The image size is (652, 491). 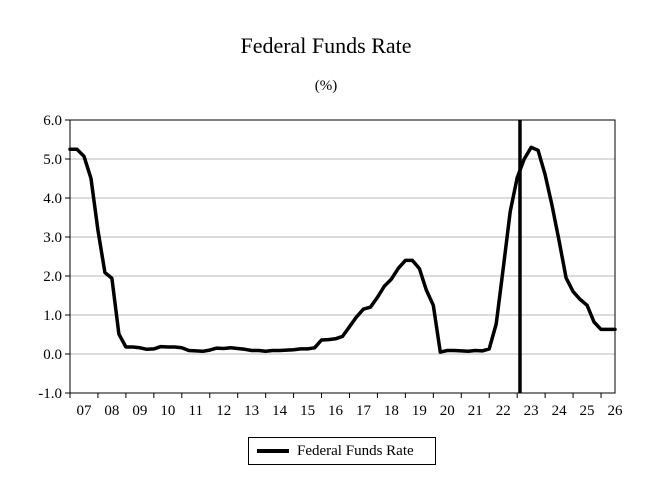 What do you see at coordinates (52, 199) in the screenshot?
I see `y-tick-label: 4.0` at bounding box center [52, 199].